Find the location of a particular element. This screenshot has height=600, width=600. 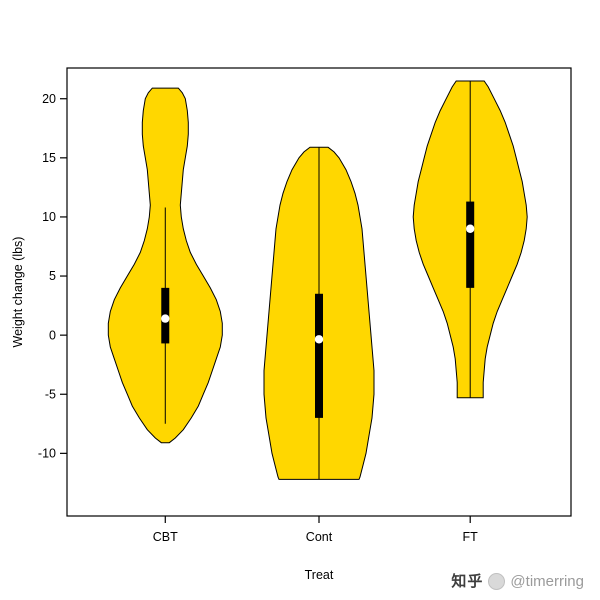

median-dot-cont is located at coordinates (319, 339).